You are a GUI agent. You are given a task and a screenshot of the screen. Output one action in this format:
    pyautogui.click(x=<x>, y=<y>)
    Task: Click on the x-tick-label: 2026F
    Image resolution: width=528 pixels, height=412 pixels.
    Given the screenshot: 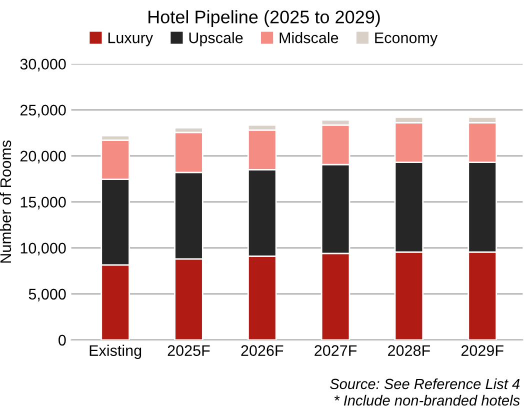 What is the action you would take?
    pyautogui.click(x=262, y=350)
    